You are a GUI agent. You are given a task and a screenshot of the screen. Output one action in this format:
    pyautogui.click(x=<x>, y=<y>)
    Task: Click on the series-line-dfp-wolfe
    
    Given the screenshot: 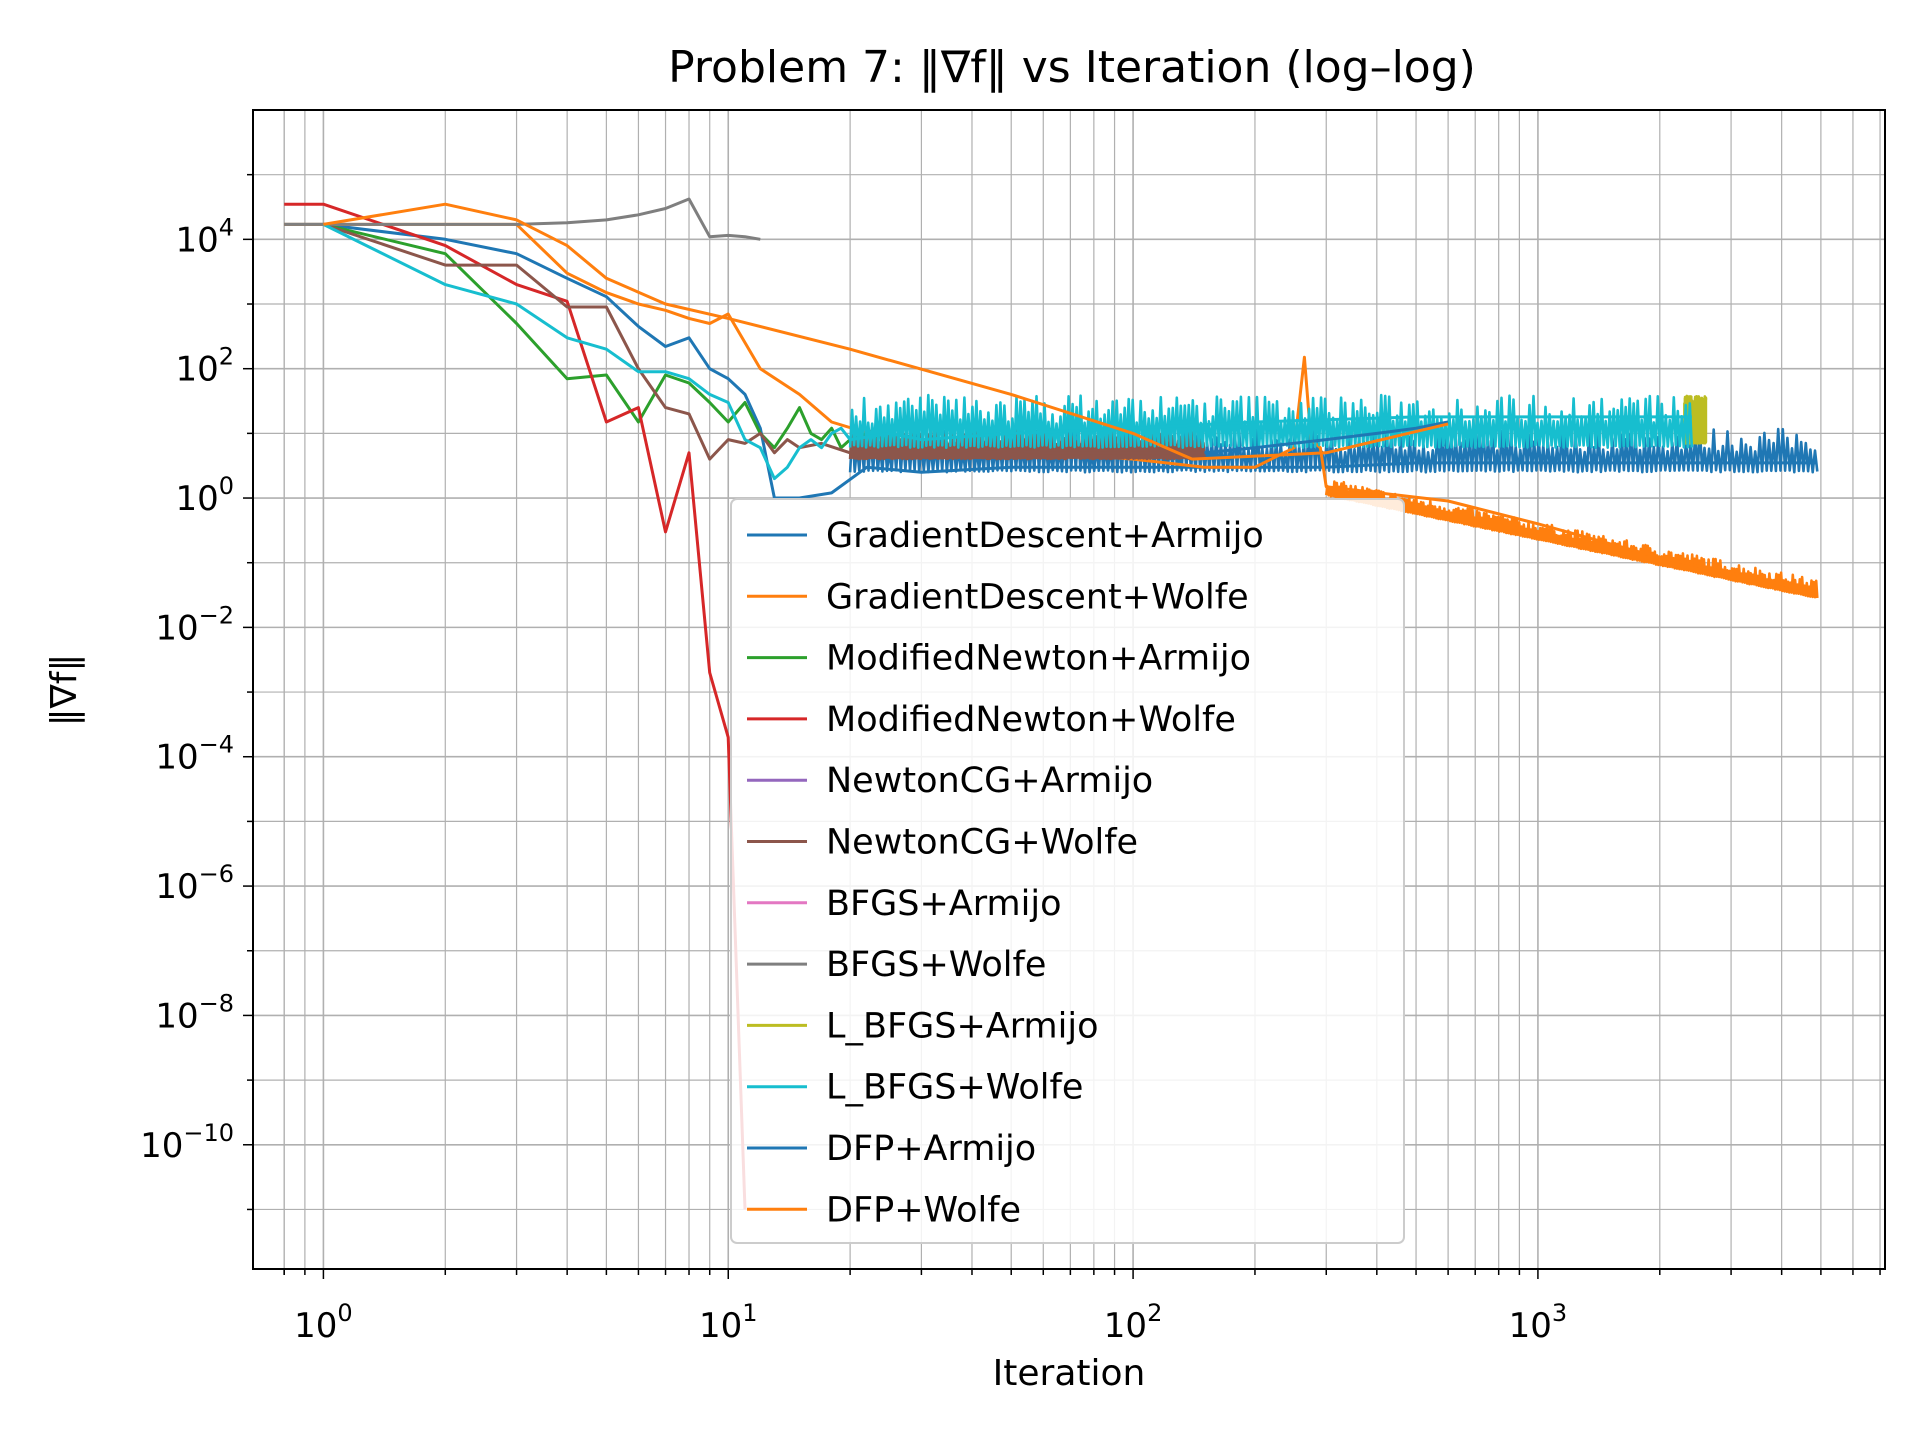 What is the action you would take?
    pyautogui.click(x=886, y=331)
    